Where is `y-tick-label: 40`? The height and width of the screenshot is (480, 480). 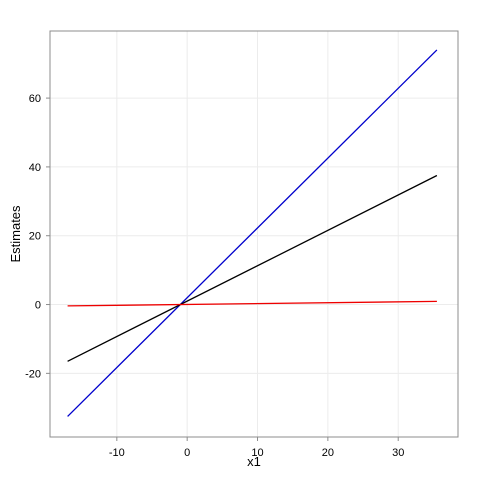
y-tick-label: 40 is located at coordinates (35, 168).